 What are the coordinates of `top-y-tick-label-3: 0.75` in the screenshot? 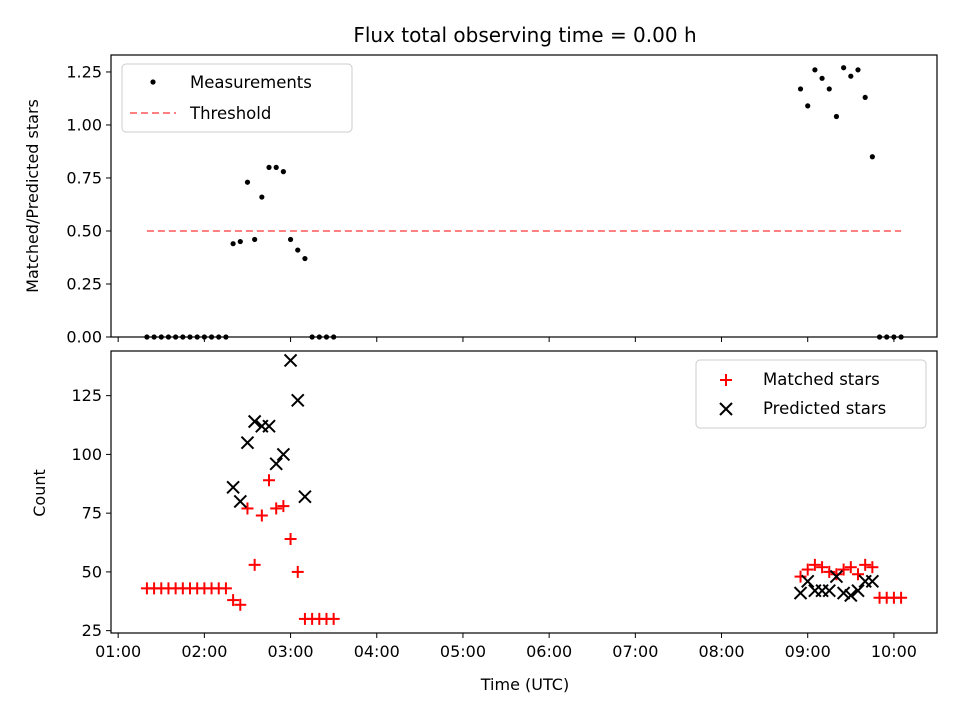 It's located at (84, 177).